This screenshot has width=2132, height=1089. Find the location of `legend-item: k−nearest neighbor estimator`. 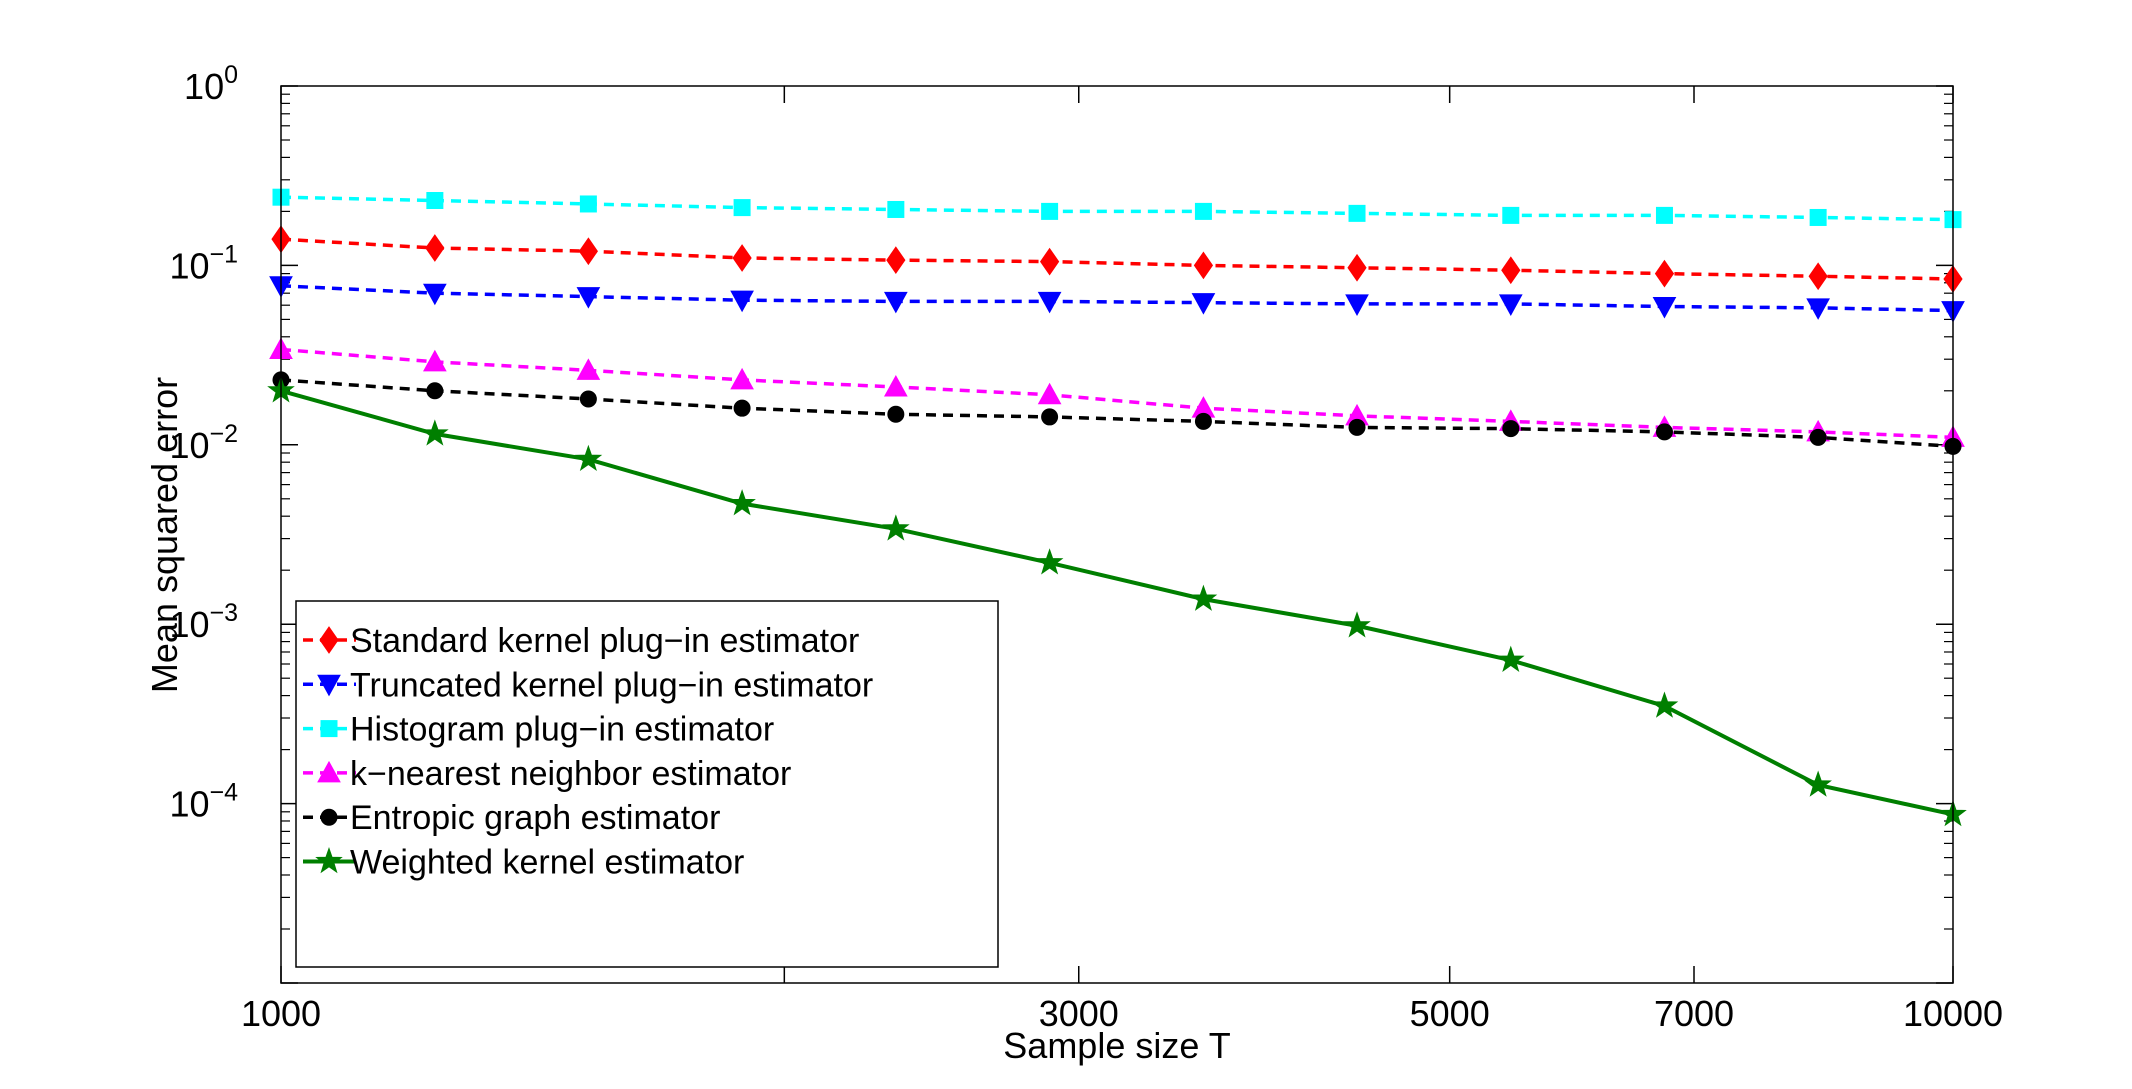

legend-item: k−nearest neighbor estimator is located at coordinates (547, 774).